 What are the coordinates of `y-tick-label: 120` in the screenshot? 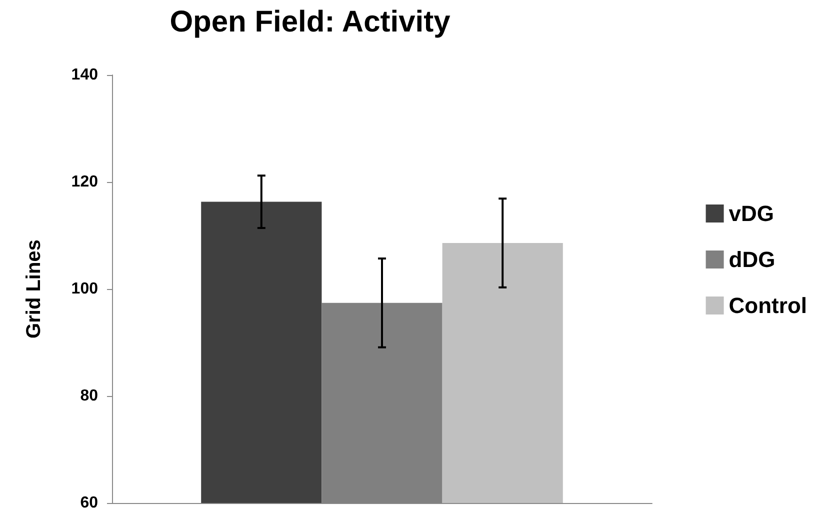 It's located at (84, 182).